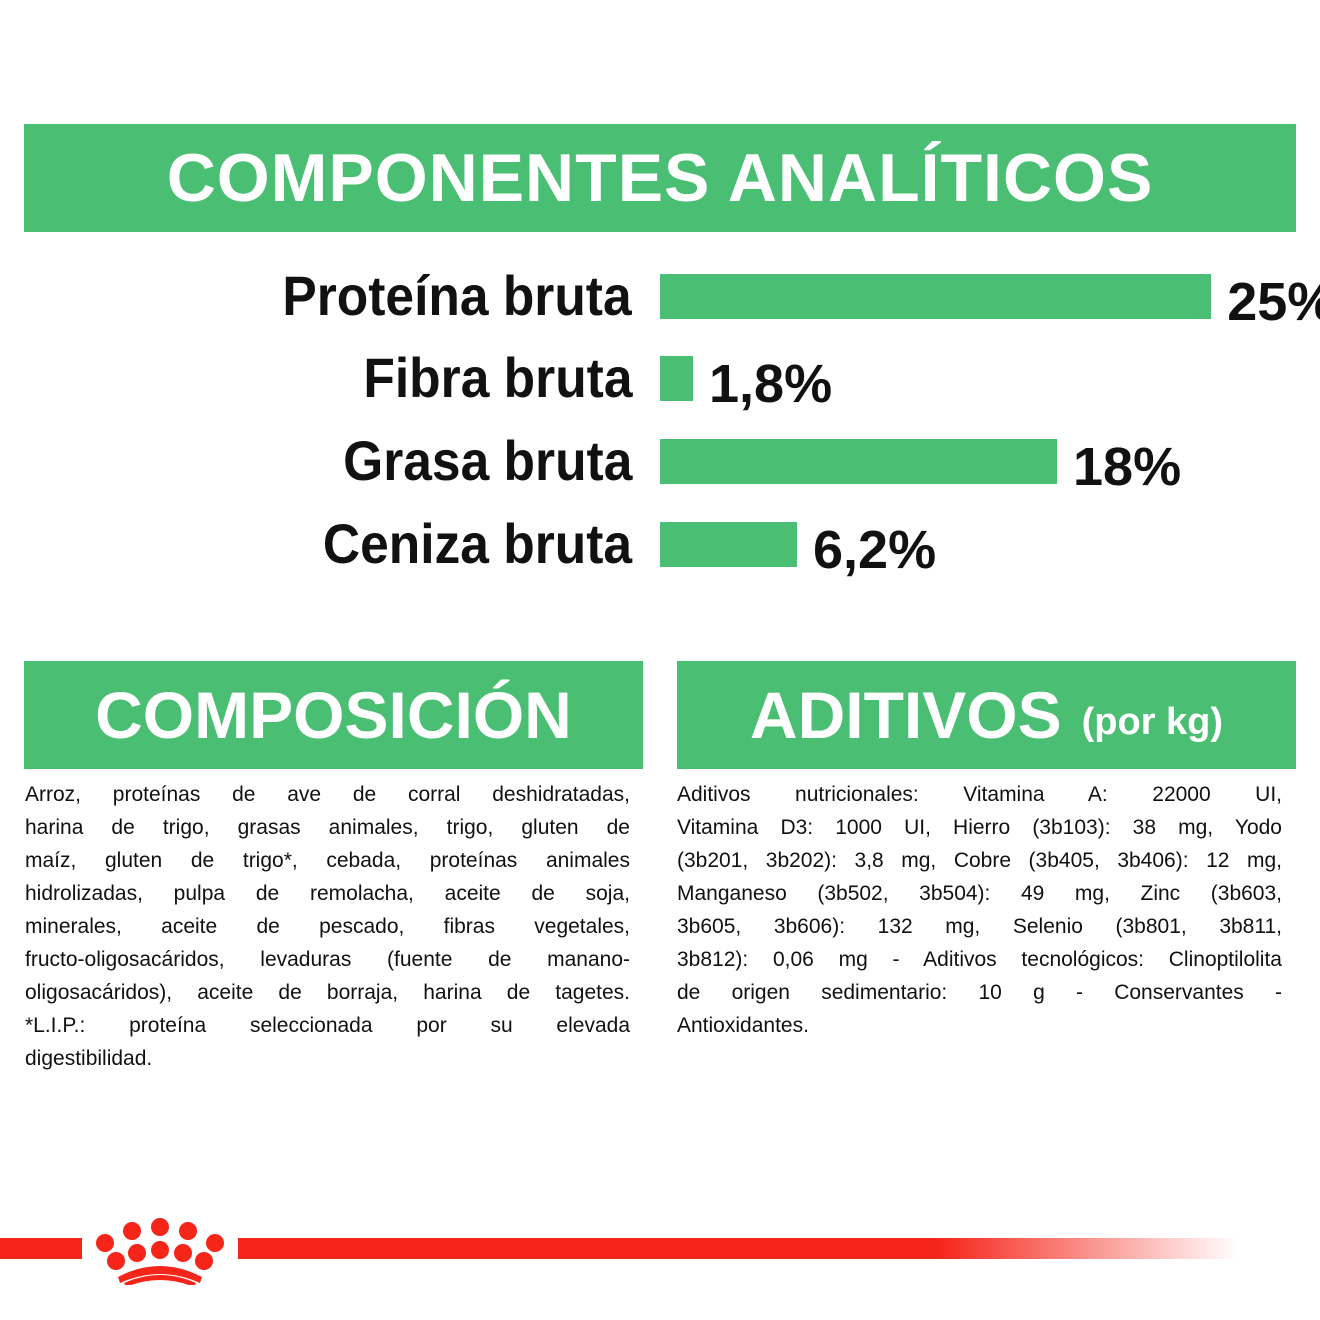 This screenshot has width=1320, height=1320. I want to click on text-line: digestibilidad., so click(89, 1058).